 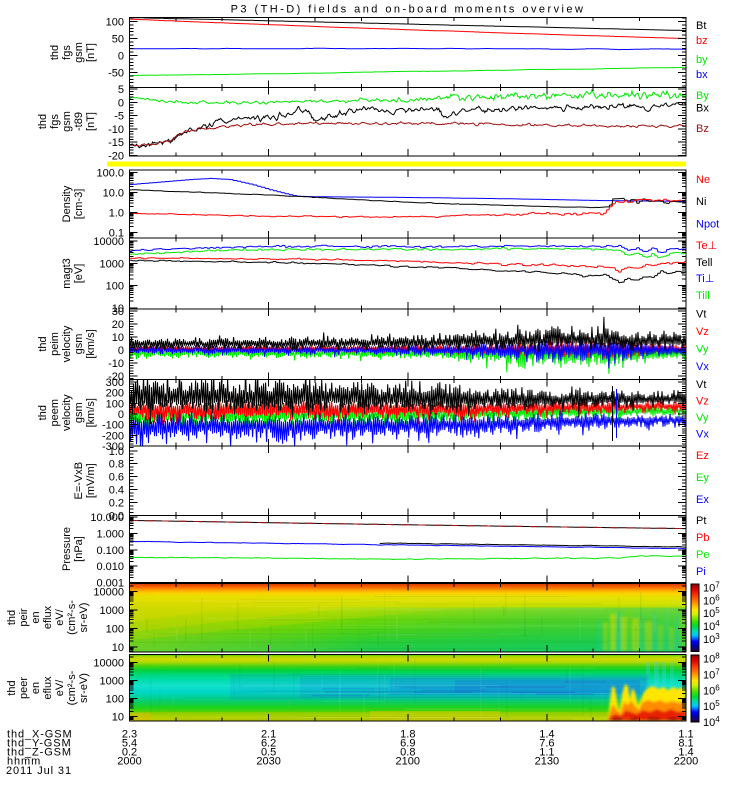 What do you see at coordinates (546, 744) in the screenshot?
I see `svg-text: 7.6` at bounding box center [546, 744].